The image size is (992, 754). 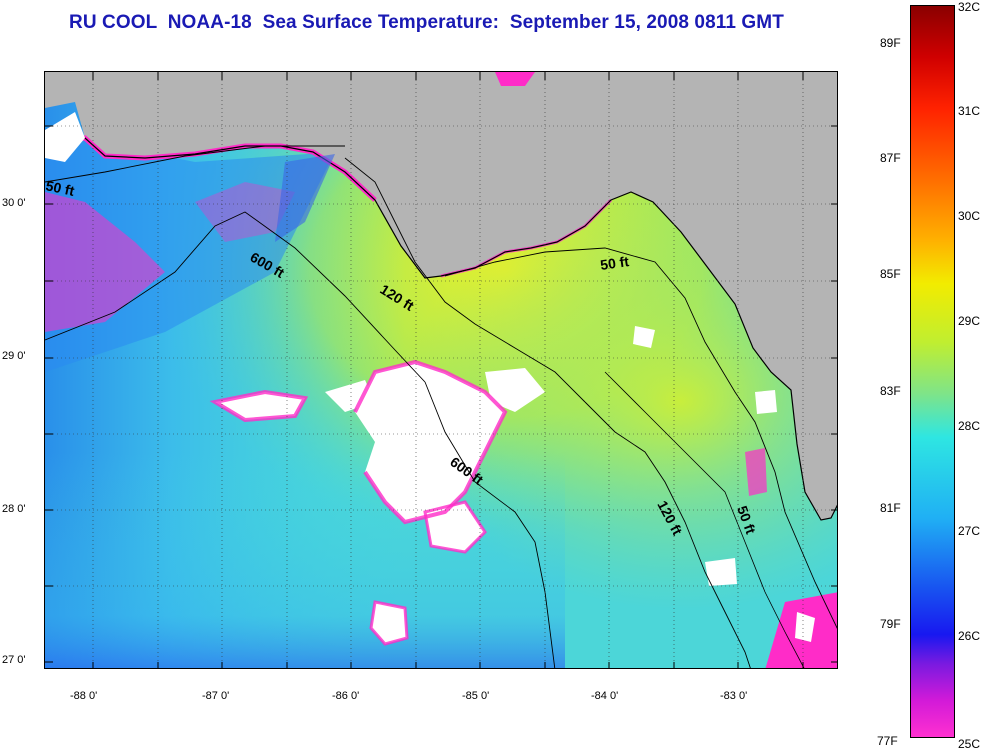 I want to click on contour-line-120ft-east, so click(x=667, y=534).